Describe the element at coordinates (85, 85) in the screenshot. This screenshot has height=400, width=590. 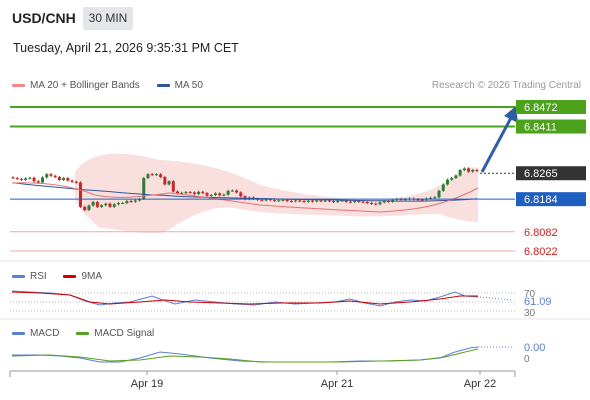
I see `legend-ma20-label: MA 20 + Bollinger Bands` at that location.